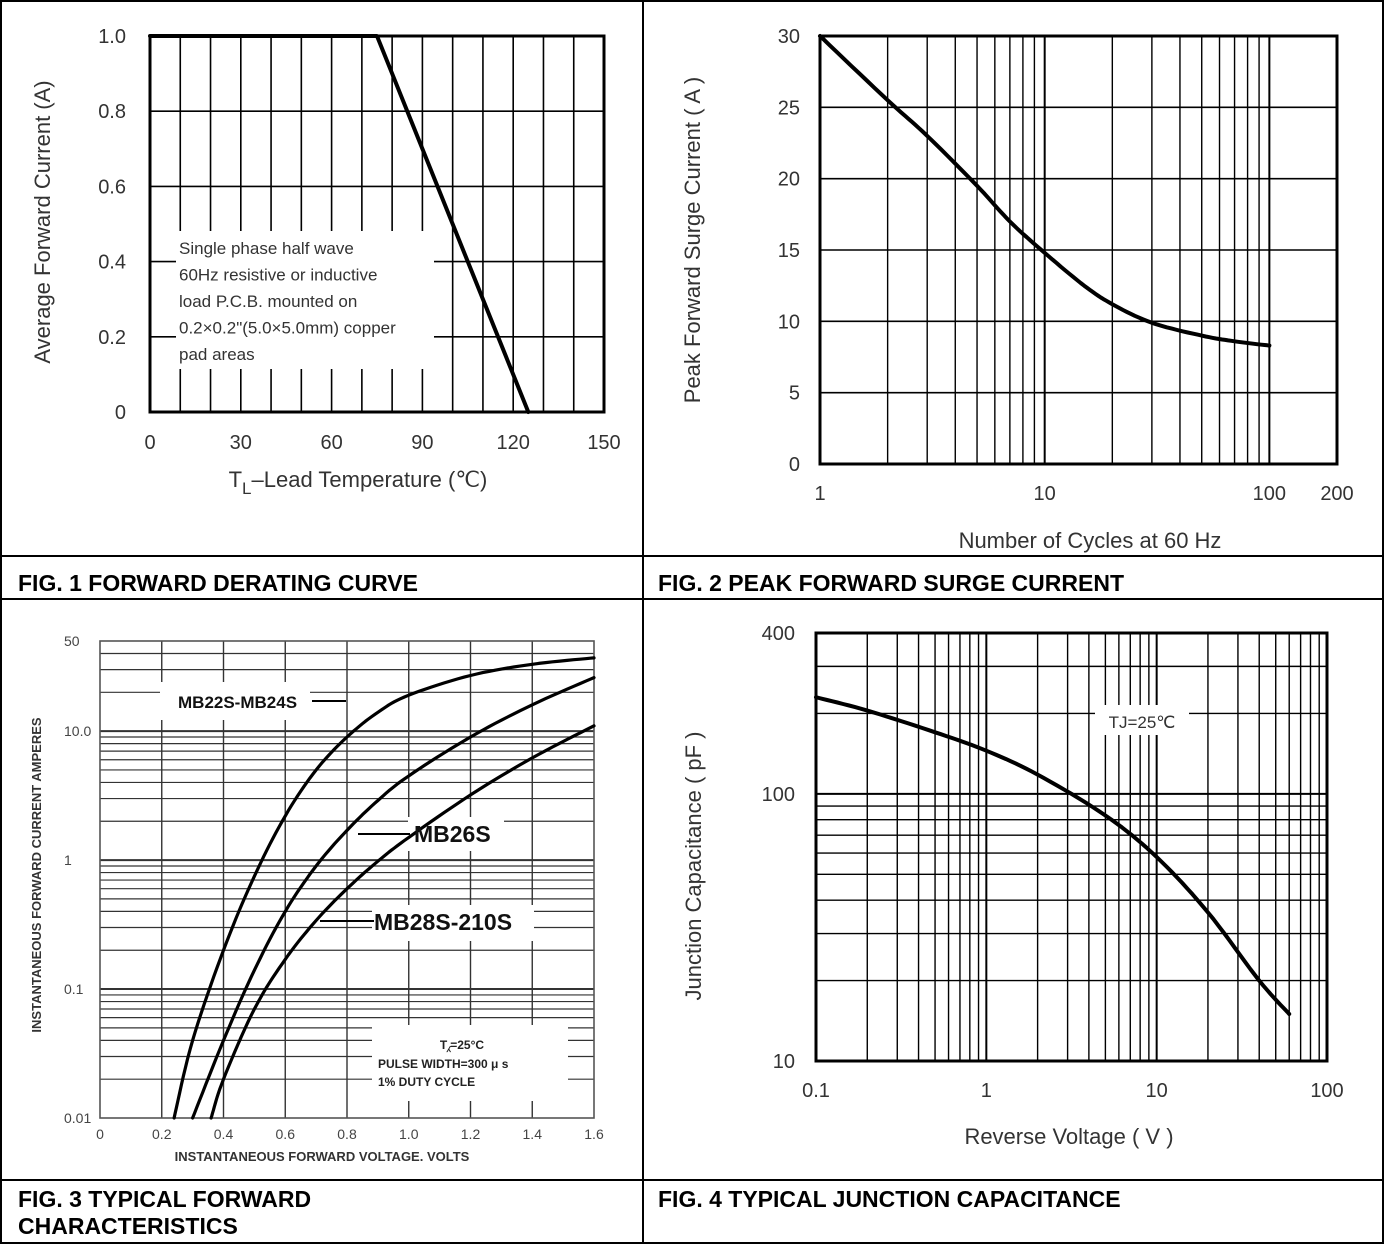  What do you see at coordinates (164, 1199) in the screenshot?
I see `fig3-caption-line1: FIG. 3 TYPICAL FORWARD` at bounding box center [164, 1199].